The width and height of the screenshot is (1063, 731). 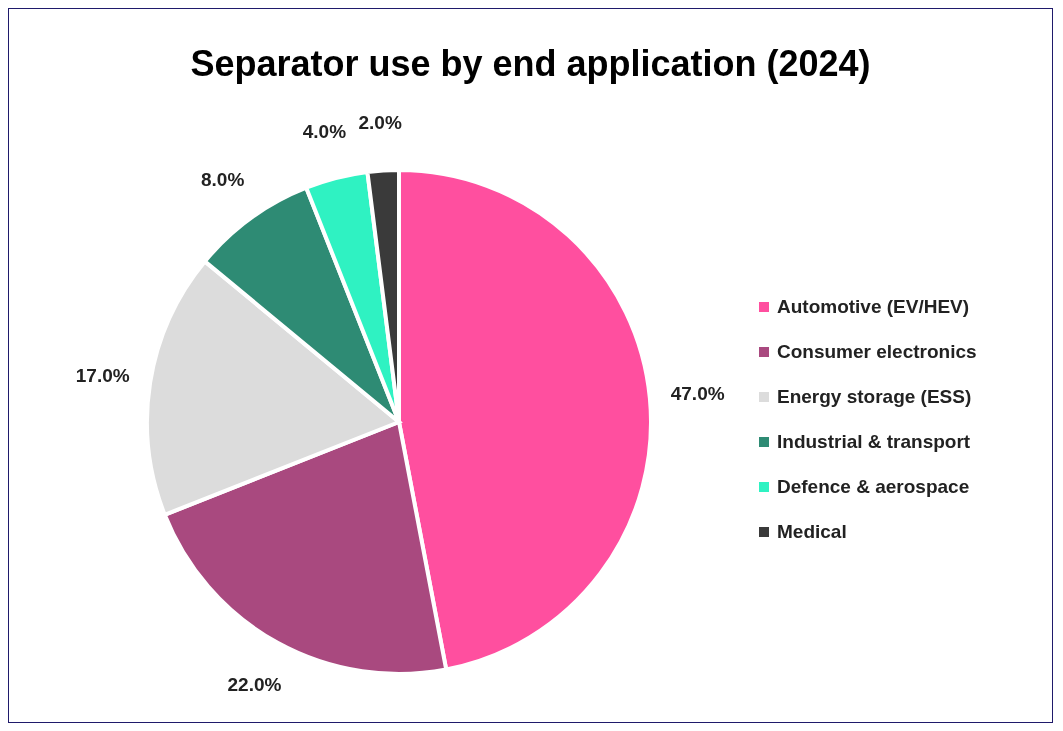 I want to click on data-label: 2.0%, so click(x=380, y=123).